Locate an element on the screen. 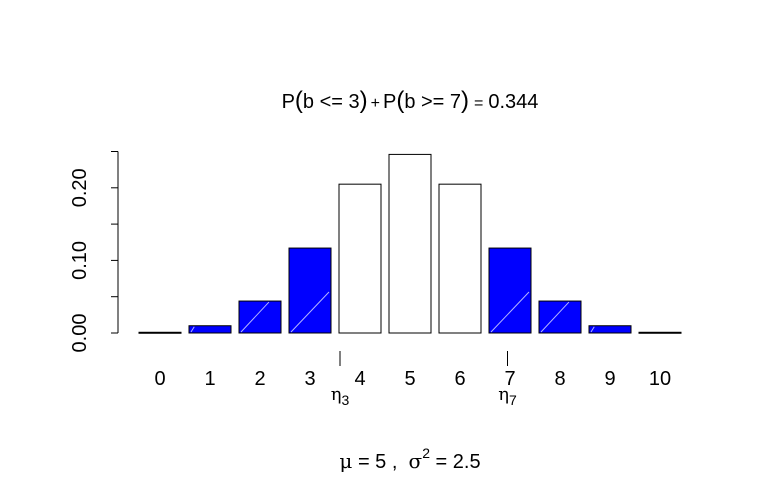  marker-subscript: 3 is located at coordinates (346, 400).